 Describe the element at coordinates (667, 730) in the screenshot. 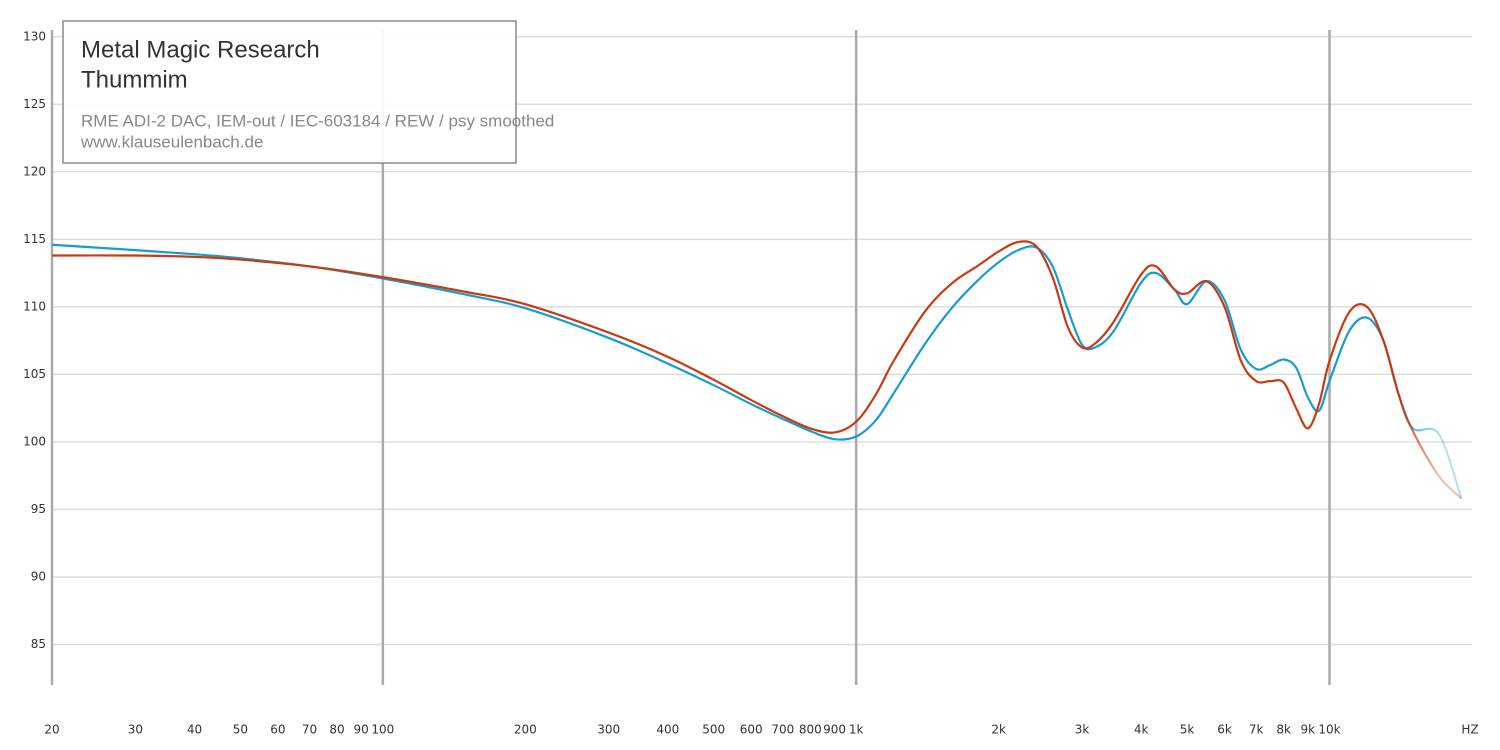

I see `x-tick-label: 400` at that location.